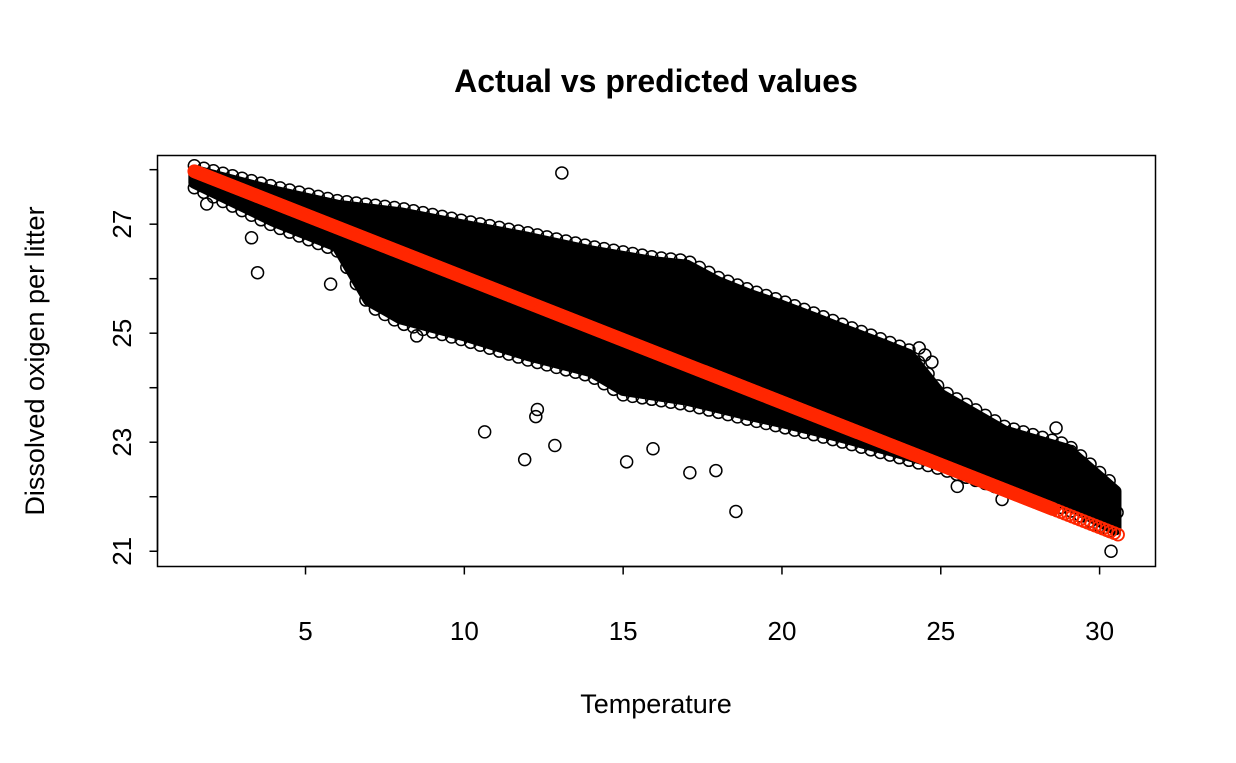 The height and width of the screenshot is (763, 1236). What do you see at coordinates (122, 442) in the screenshot?
I see `y-tick-label: 23` at bounding box center [122, 442].